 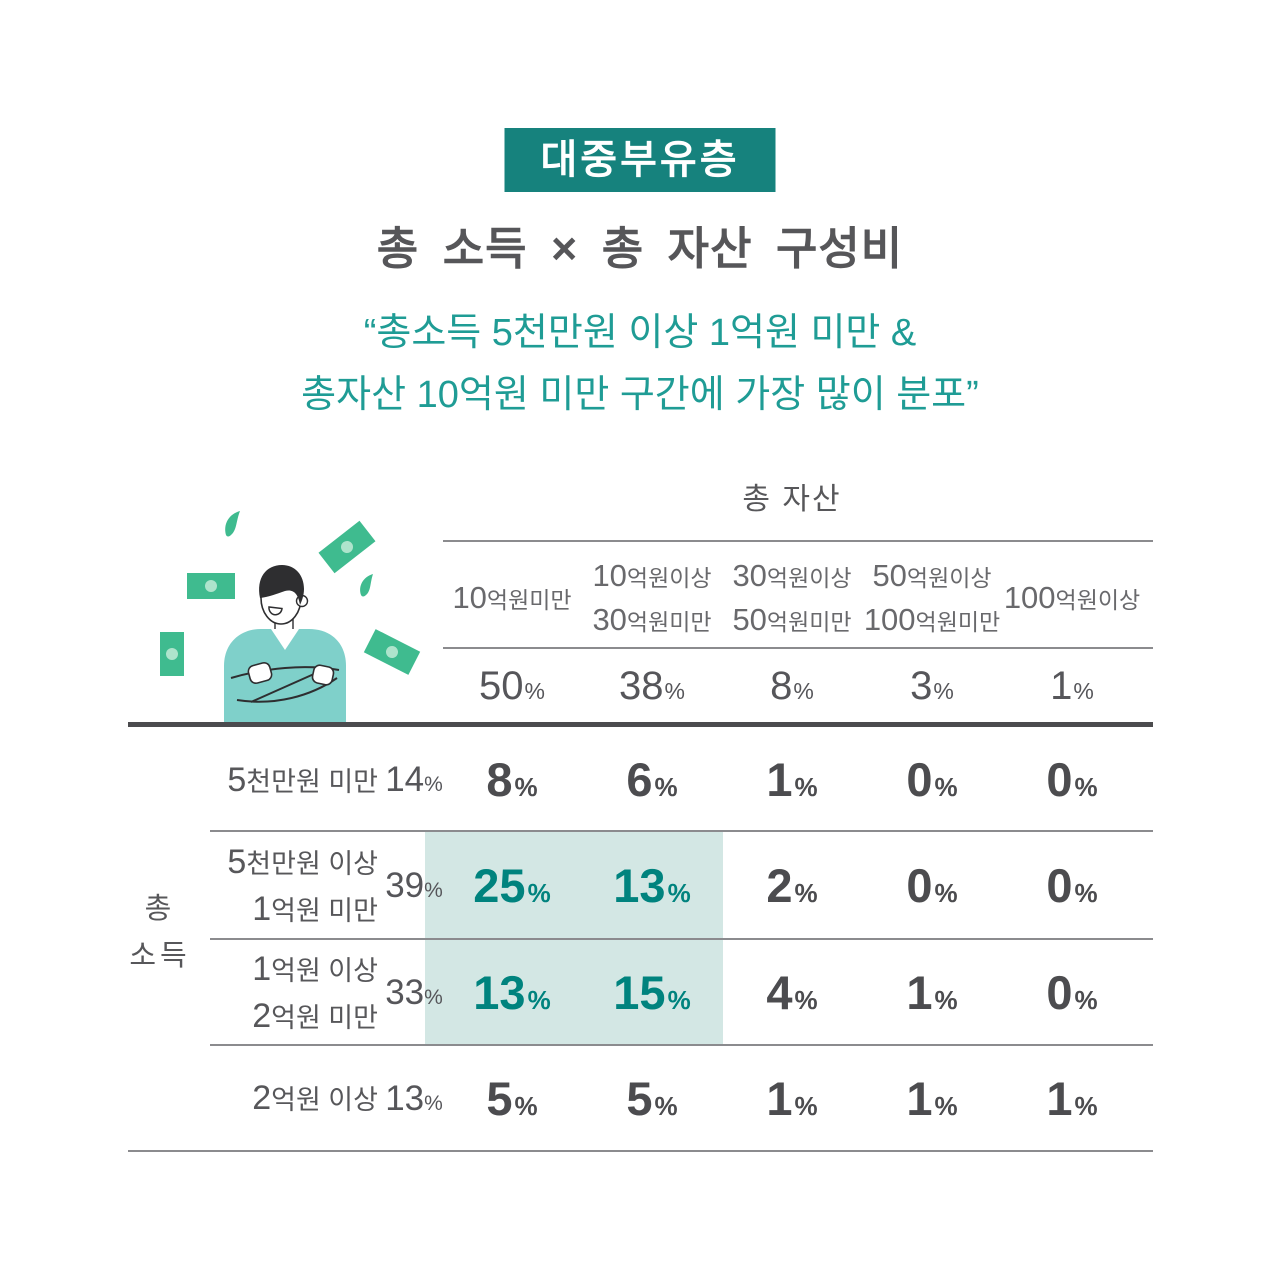 I want to click on column-header-5: 100억원이상, so click(x=1072, y=597).